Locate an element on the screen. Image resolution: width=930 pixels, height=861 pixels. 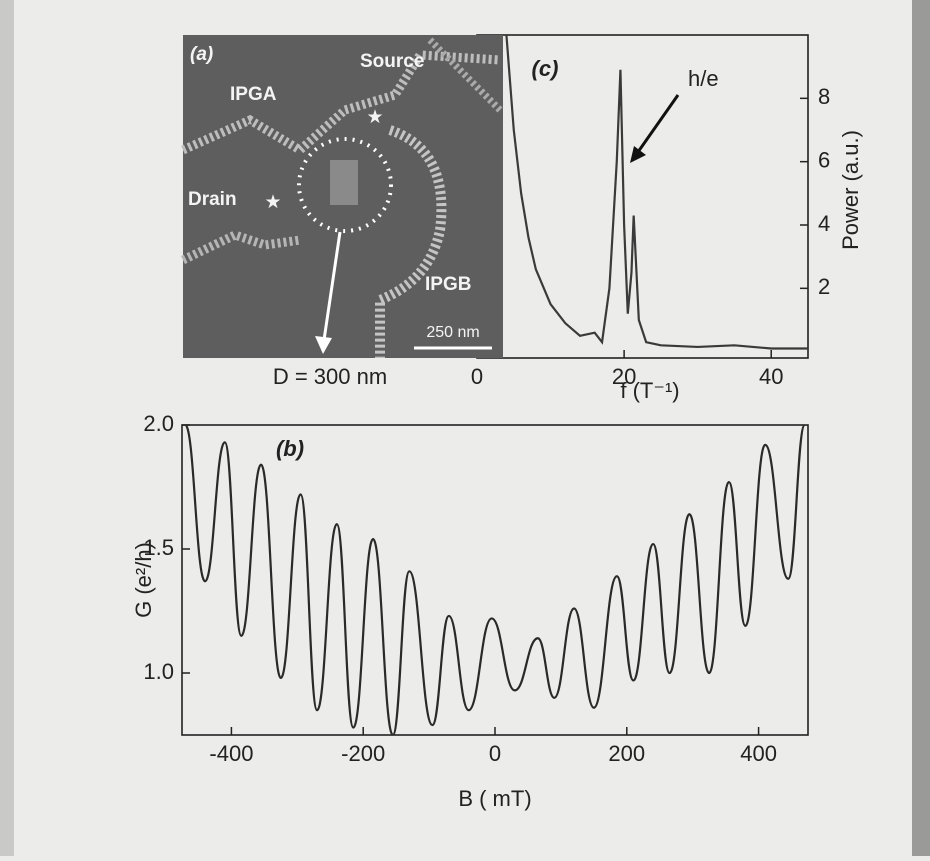
micrograph-panel: ★ ★ (a) IPGA Source Drain IPGB 250 nm is located at coordinates (342, 196).